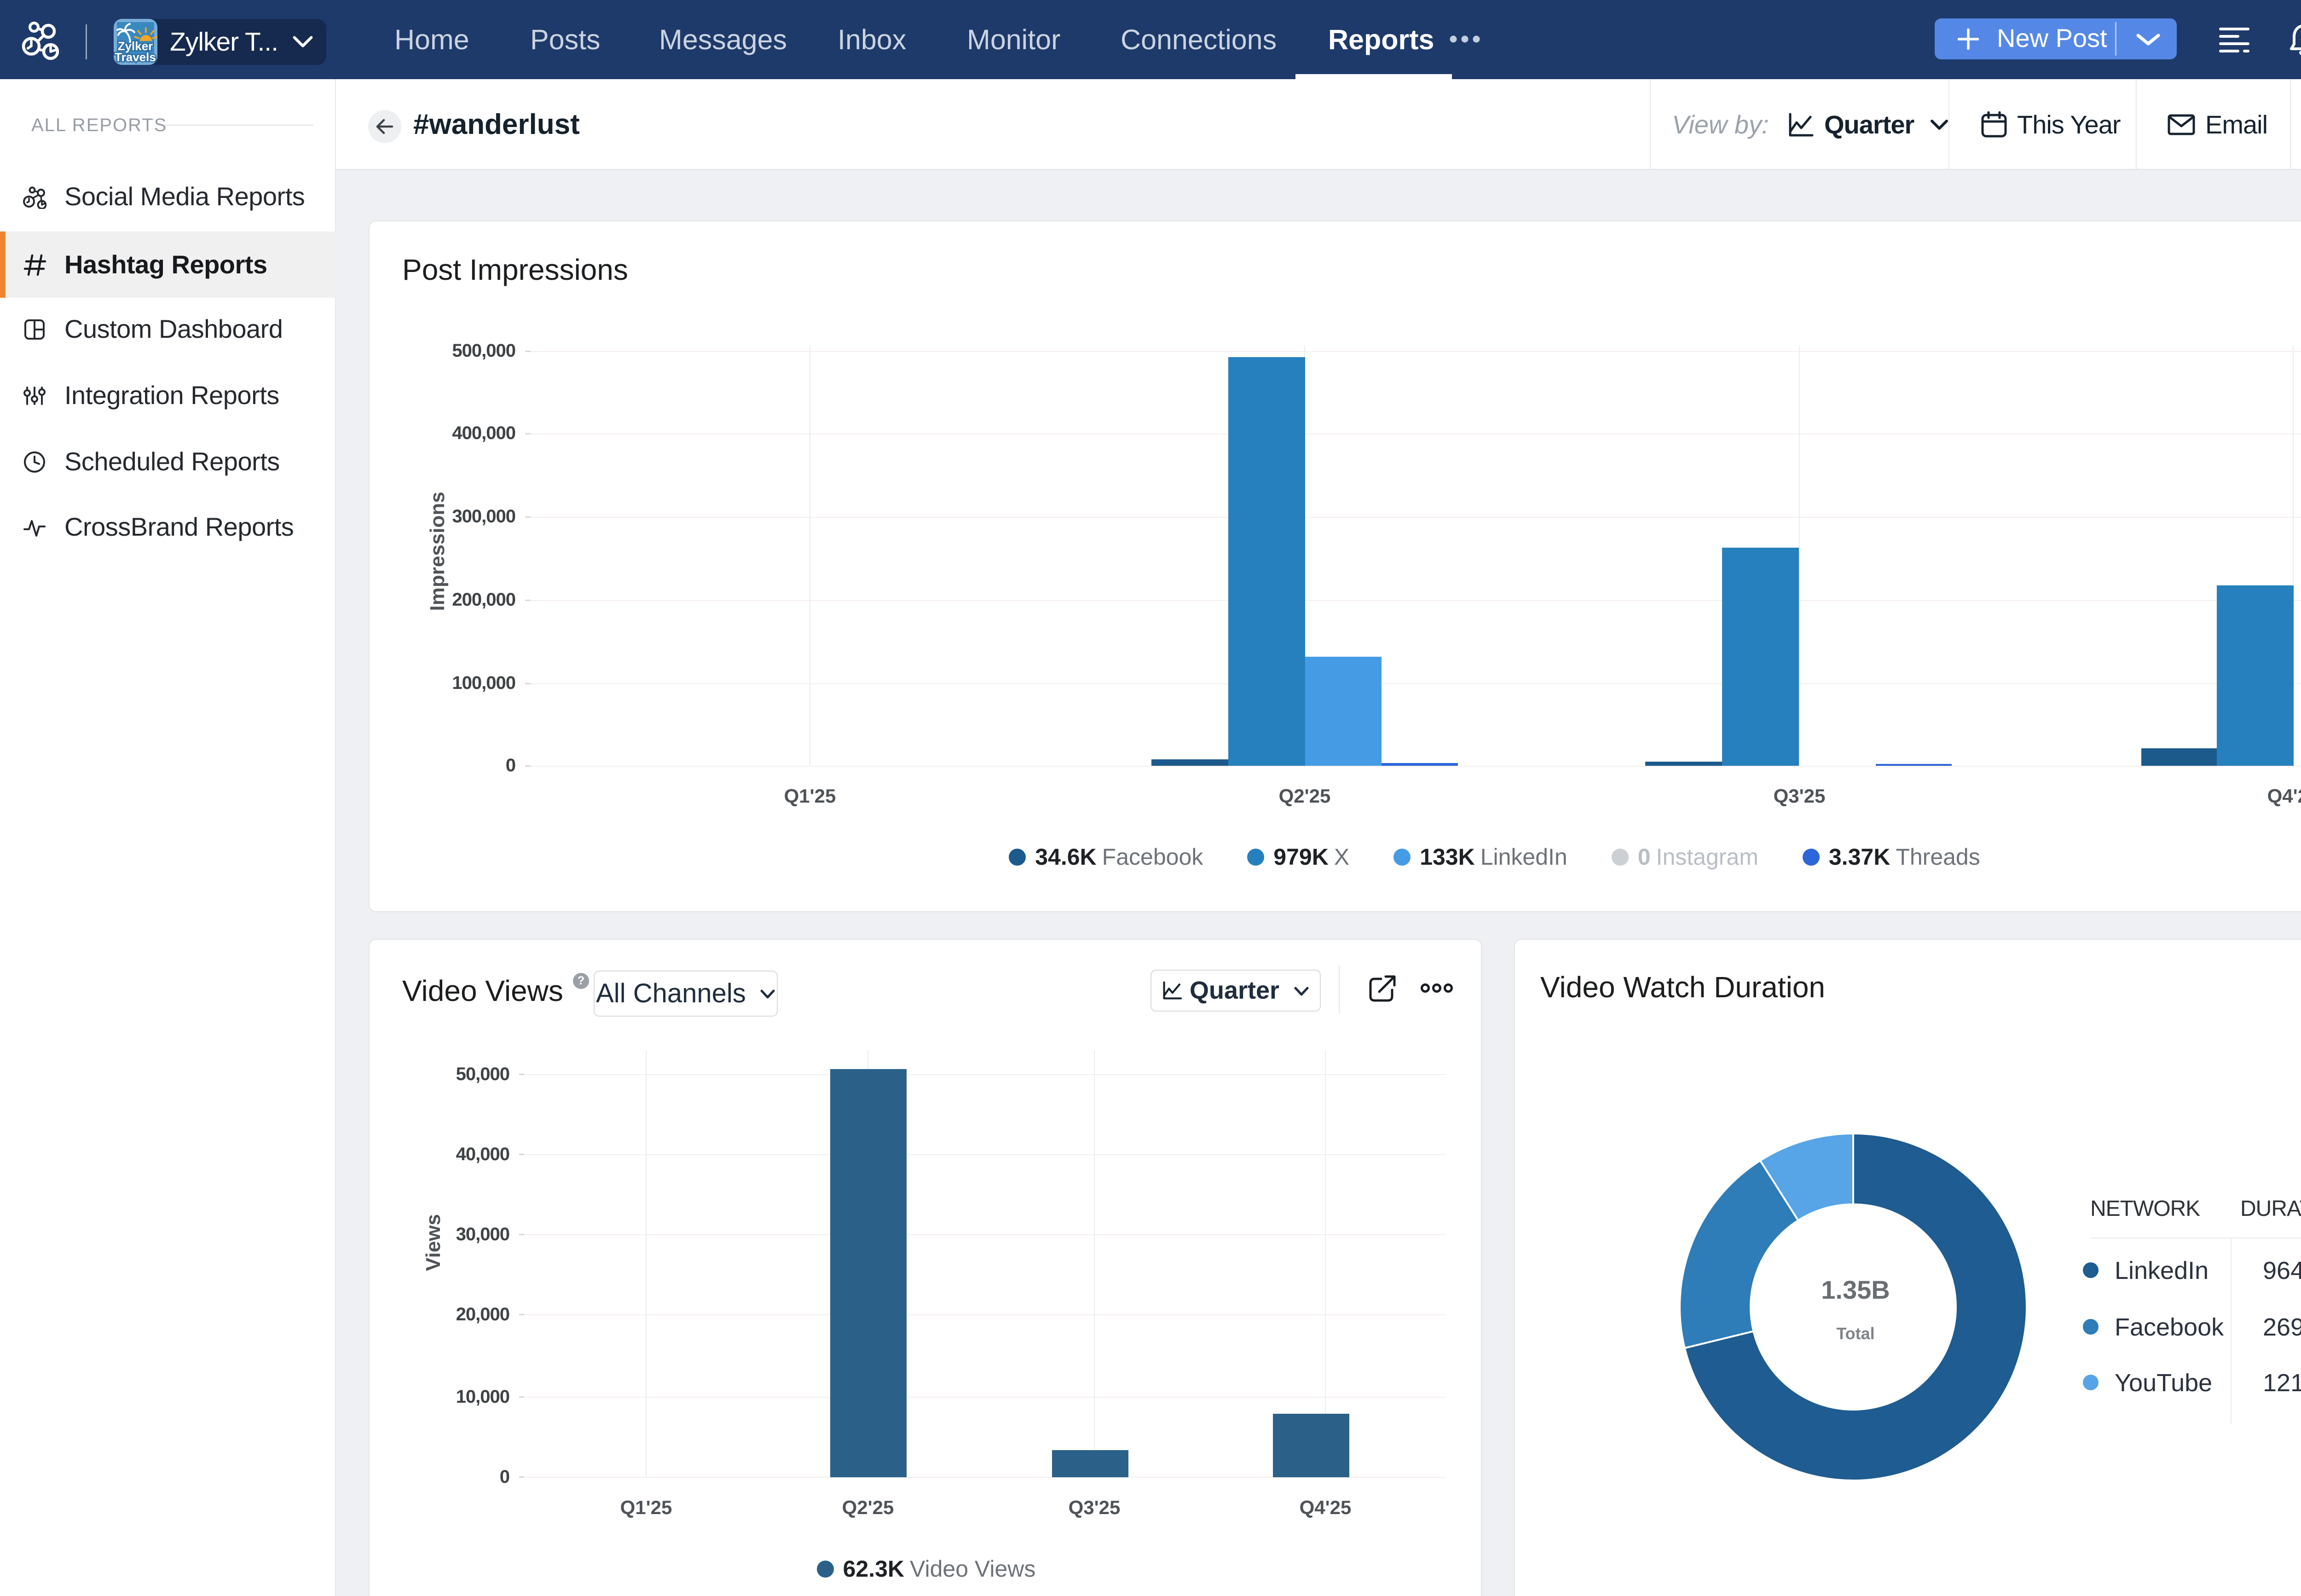 This screenshot has width=2301, height=1596. What do you see at coordinates (135, 57) in the screenshot?
I see `svg-text: Travels` at bounding box center [135, 57].